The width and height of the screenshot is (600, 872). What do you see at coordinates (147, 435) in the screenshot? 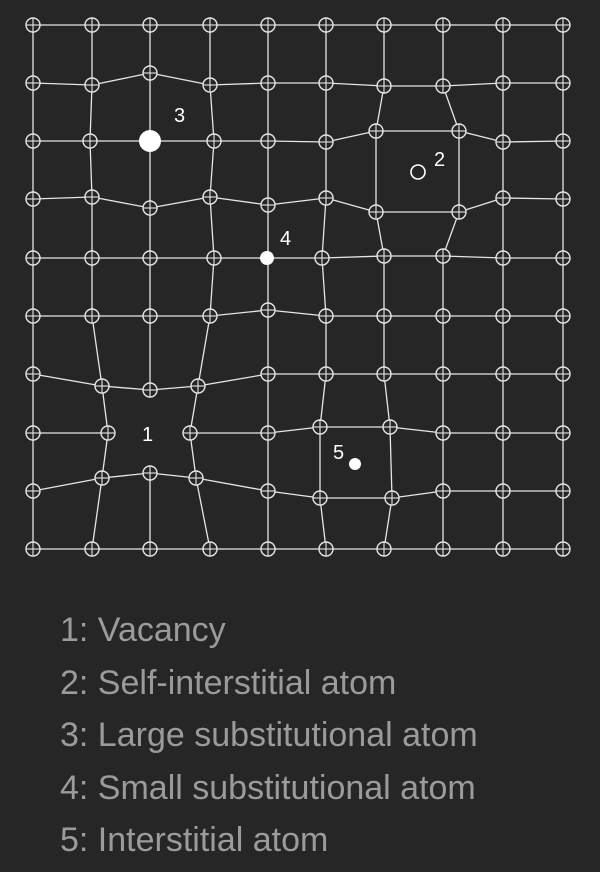
I see `label-vacancy: 1` at bounding box center [147, 435].